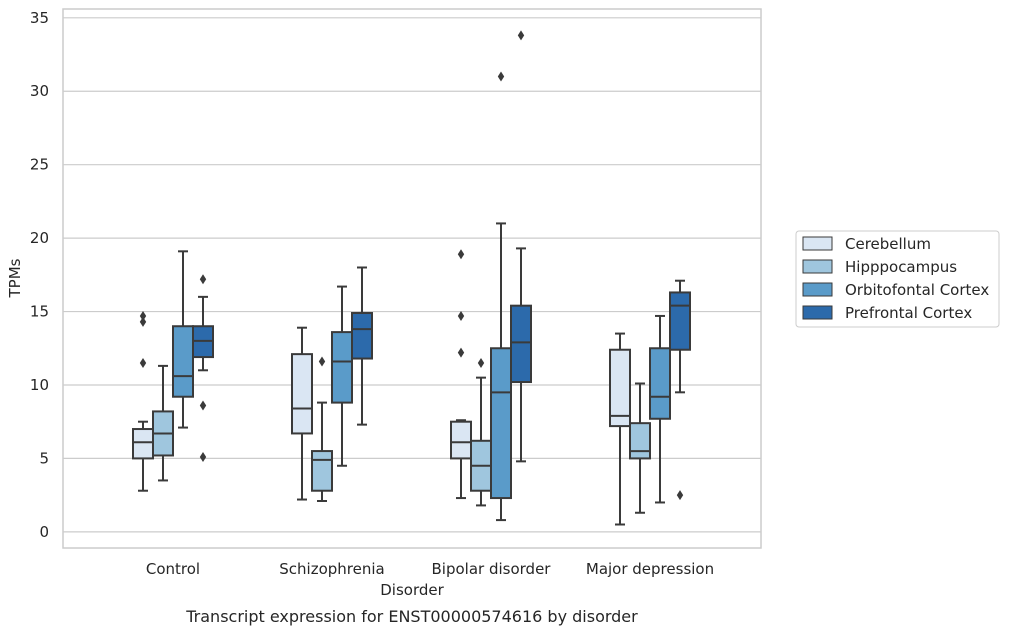 The image size is (1009, 634). What do you see at coordinates (917, 290) in the screenshot?
I see `legend-label: Orbitofontal Cortex` at bounding box center [917, 290].